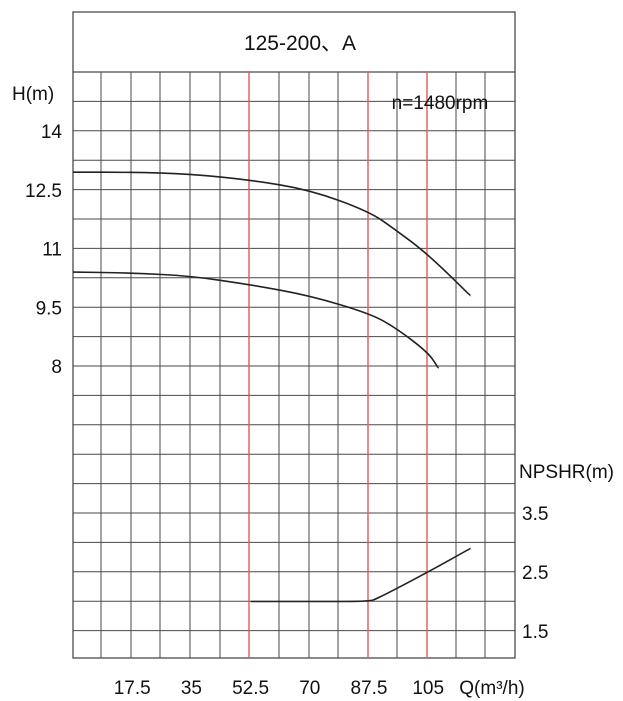 This screenshot has width=623, height=701. Describe the element at coordinates (56, 367) in the screenshot. I see `head-tick-label: 8` at that location.